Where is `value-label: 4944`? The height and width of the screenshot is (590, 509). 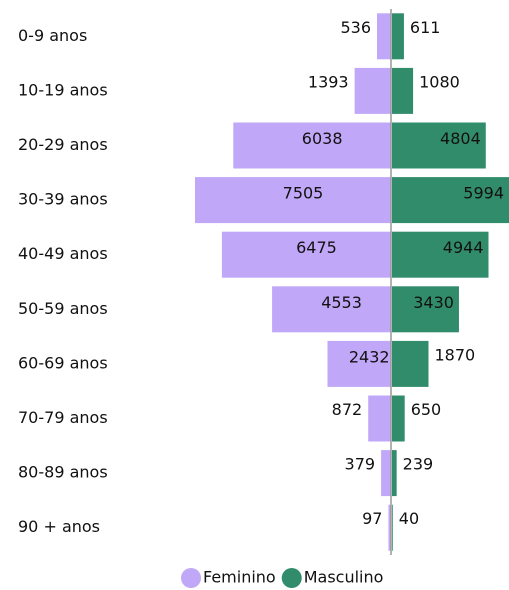 value-label: 4944 is located at coordinates (463, 247).